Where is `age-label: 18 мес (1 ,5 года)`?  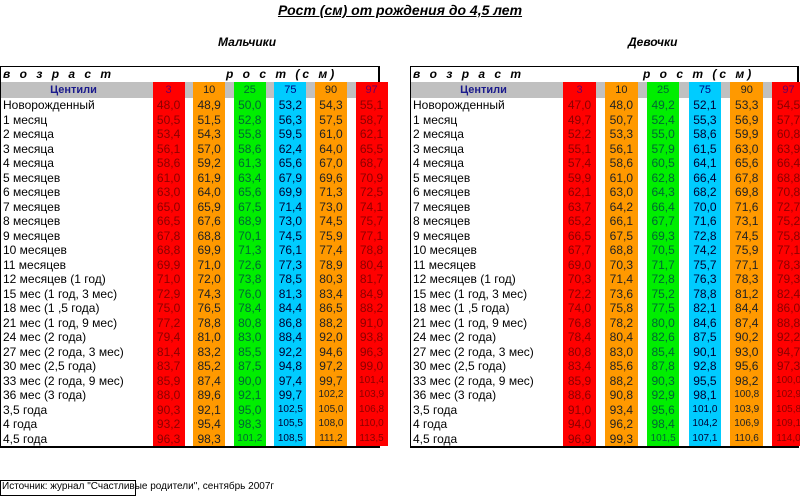
age-label: 18 мес (1 ,5 года) is located at coordinates (461, 308).